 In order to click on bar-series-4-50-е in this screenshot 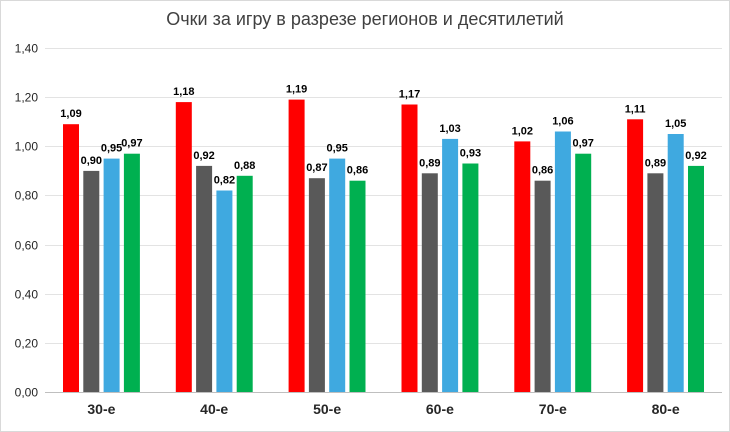, I will do `click(357, 286)`.